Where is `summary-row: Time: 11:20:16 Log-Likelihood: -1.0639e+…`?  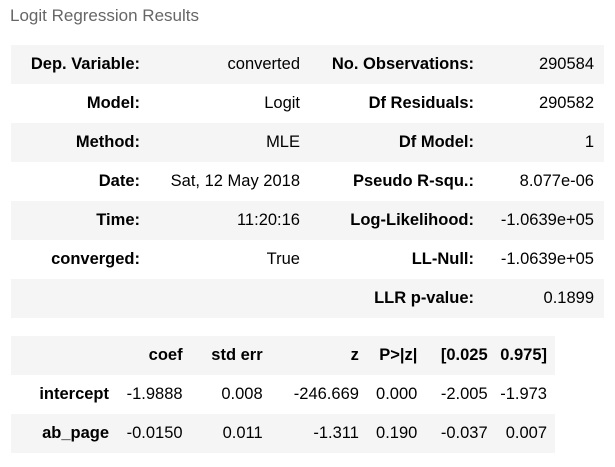 summary-row: Time: 11:20:16 Log-Likelihood: -1.0639e+… is located at coordinates (307, 220).